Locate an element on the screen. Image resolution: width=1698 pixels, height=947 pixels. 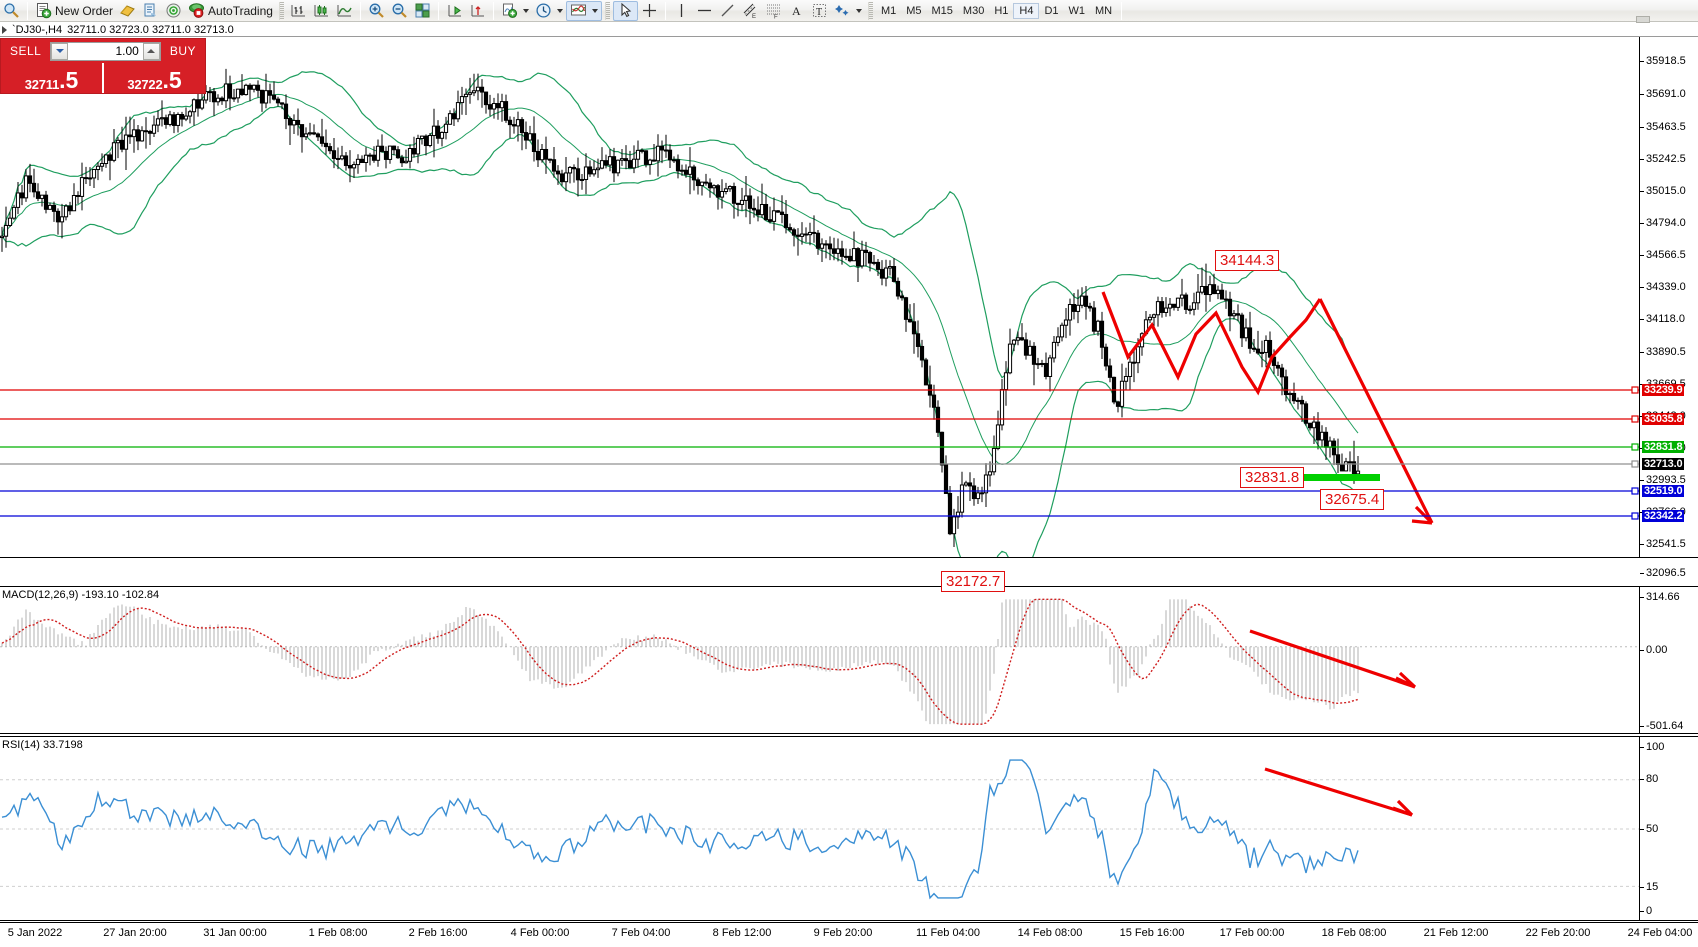
candlestick-chart-icon is located at coordinates (321, 11).